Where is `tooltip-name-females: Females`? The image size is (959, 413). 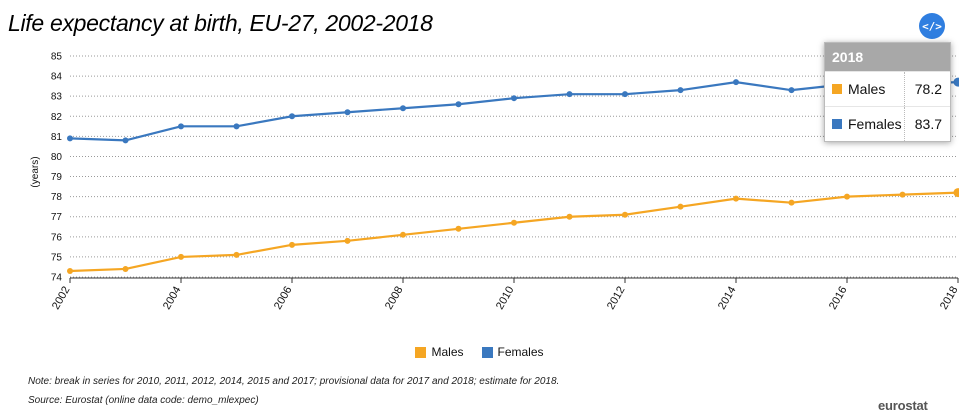 tooltip-name-females: Females is located at coordinates (875, 124).